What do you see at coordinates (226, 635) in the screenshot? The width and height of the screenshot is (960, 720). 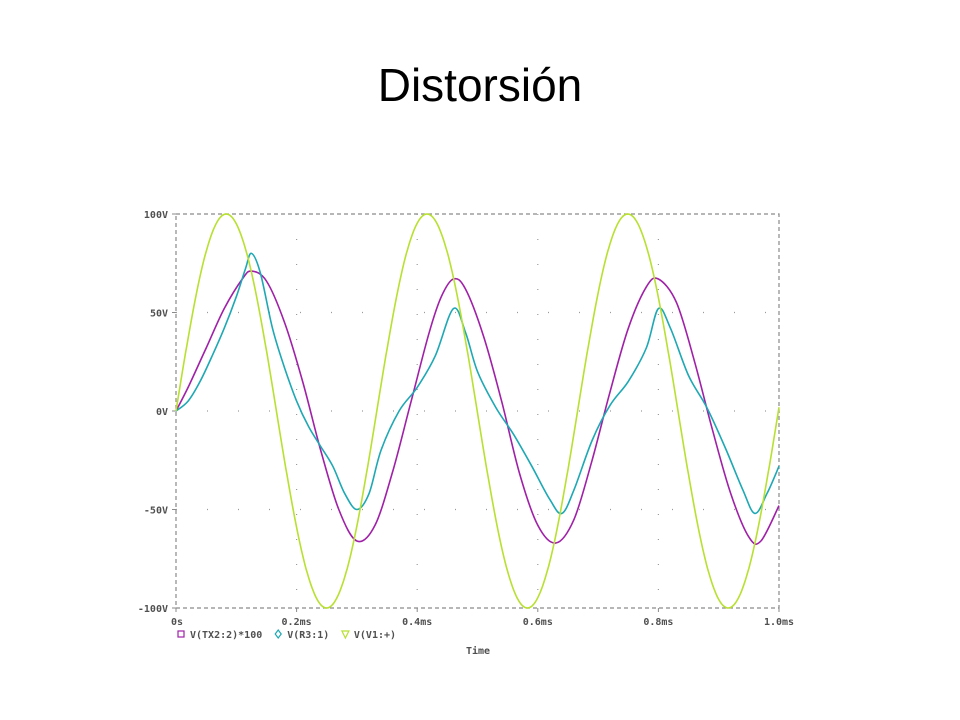 I see `legend-entry-1: V(TX2:2)*100` at bounding box center [226, 635].